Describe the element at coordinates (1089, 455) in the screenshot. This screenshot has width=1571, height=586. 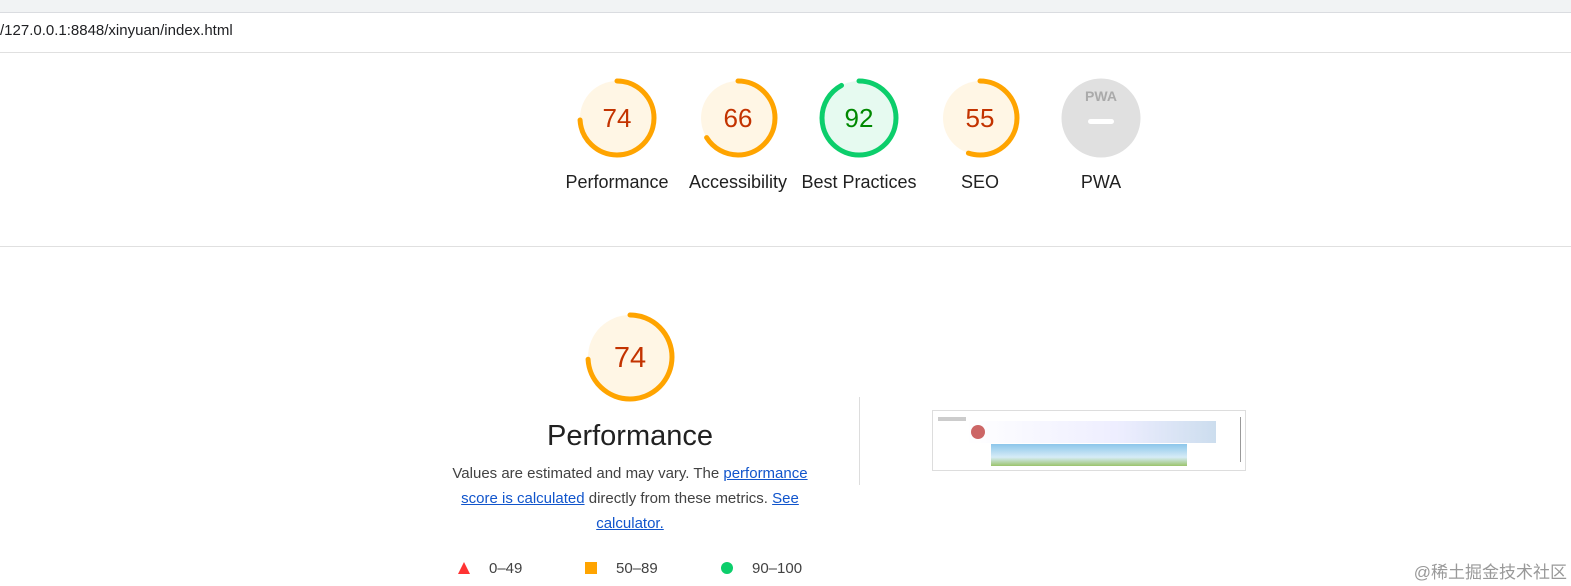
I see `thumb-banner` at that location.